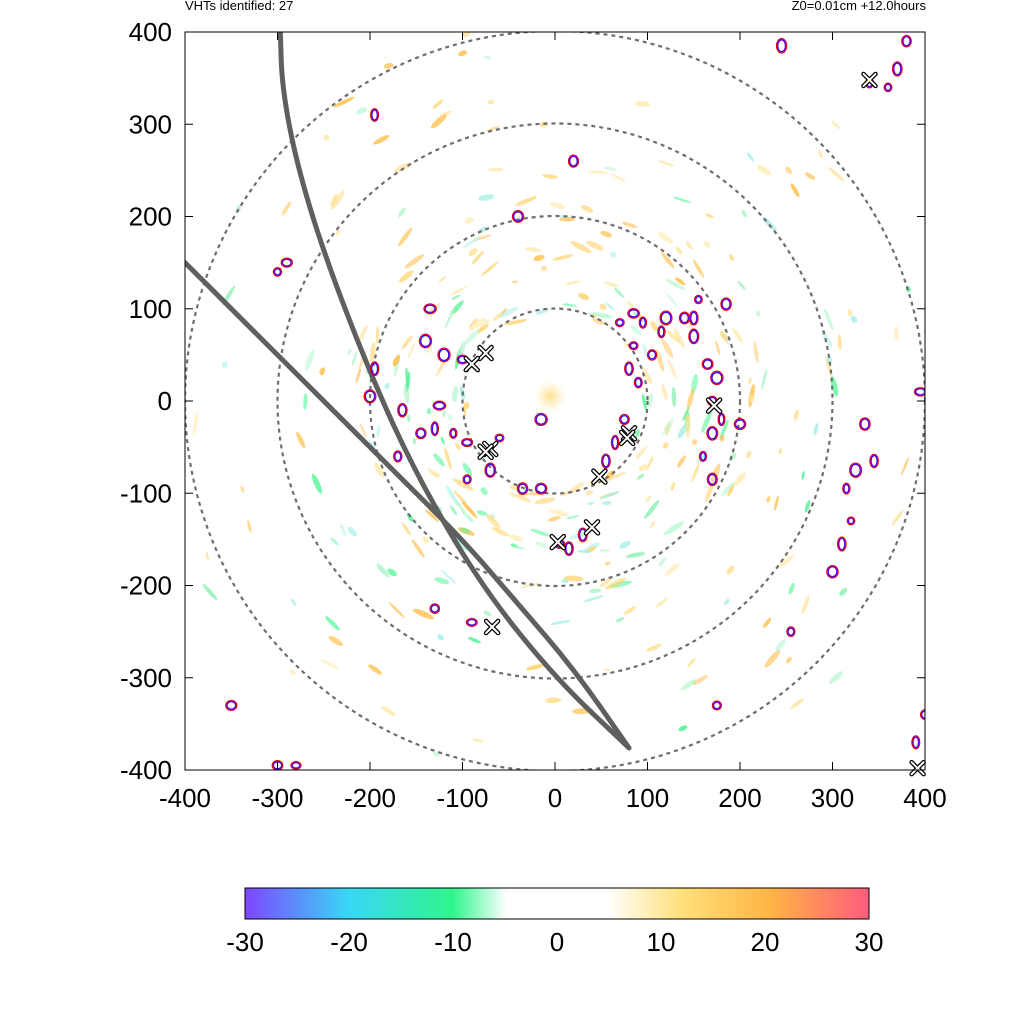 This screenshot has width=1024, height=1024. What do you see at coordinates (554, 942) in the screenshot?
I see `color-bar-tick-labels: -30 -20 -10 0 10 20 30` at bounding box center [554, 942].